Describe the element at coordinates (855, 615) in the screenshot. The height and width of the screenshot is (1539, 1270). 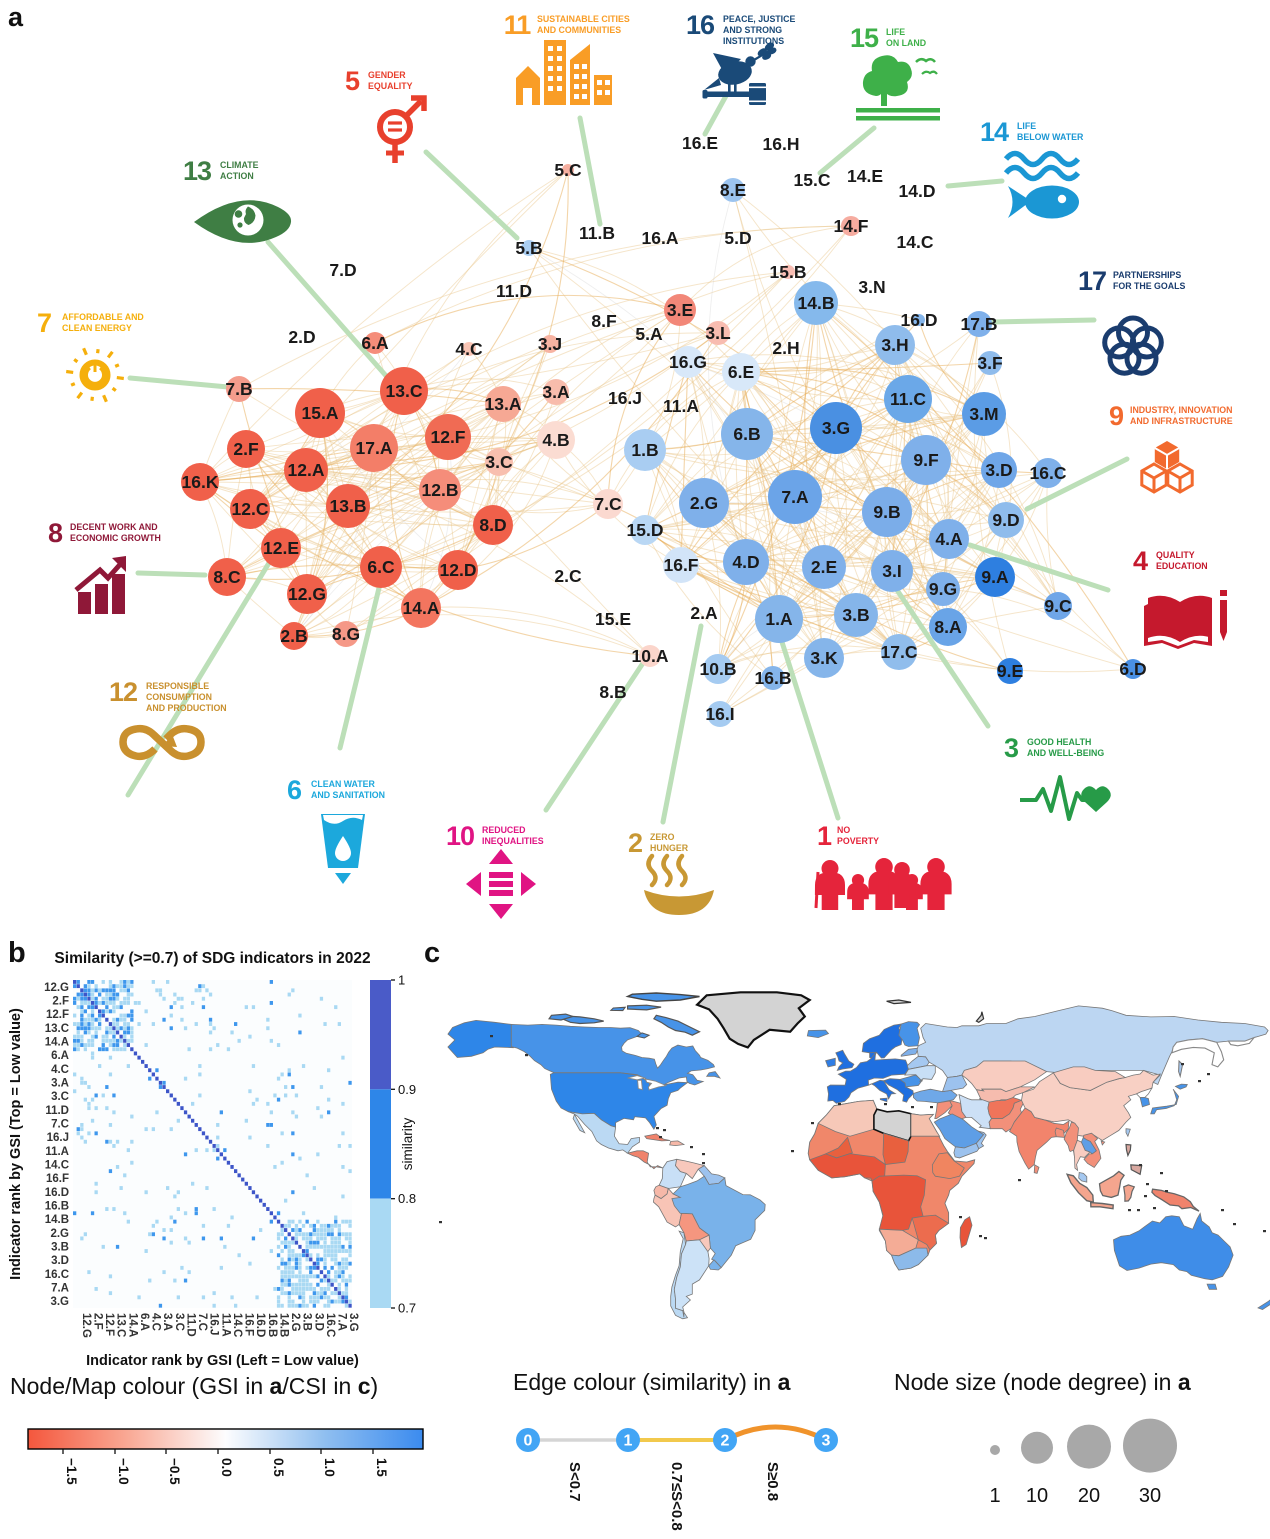
I see `svg-text: 3.B` at that location.